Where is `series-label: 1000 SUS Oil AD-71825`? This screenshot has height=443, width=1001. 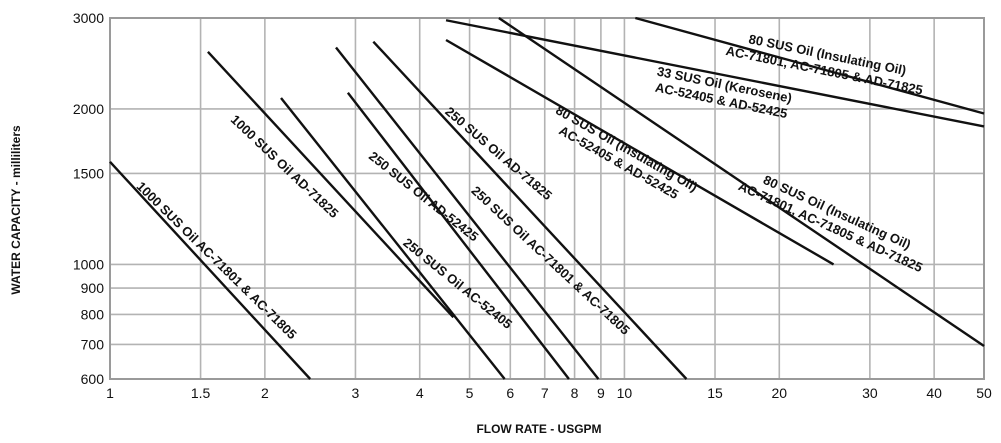
series-label: 1000 SUS Oil AD-71825 is located at coordinates (285, 166).